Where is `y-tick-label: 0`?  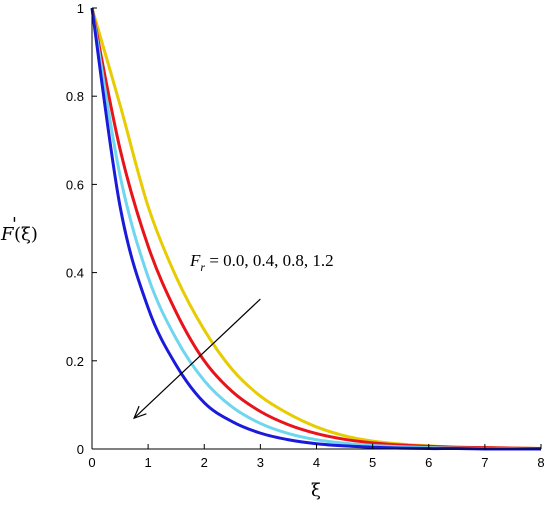
y-tick-label: 0 is located at coordinates (80, 449).